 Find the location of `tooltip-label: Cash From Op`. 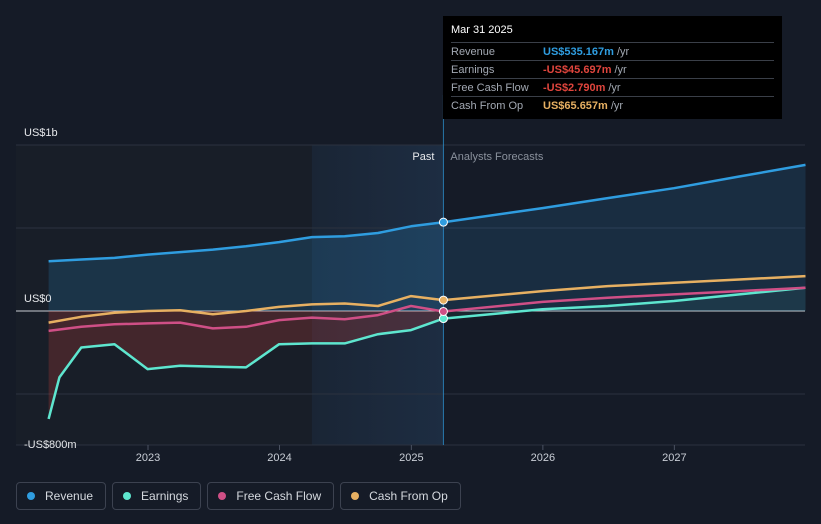

tooltip-label: Cash From Op is located at coordinates (487, 105).